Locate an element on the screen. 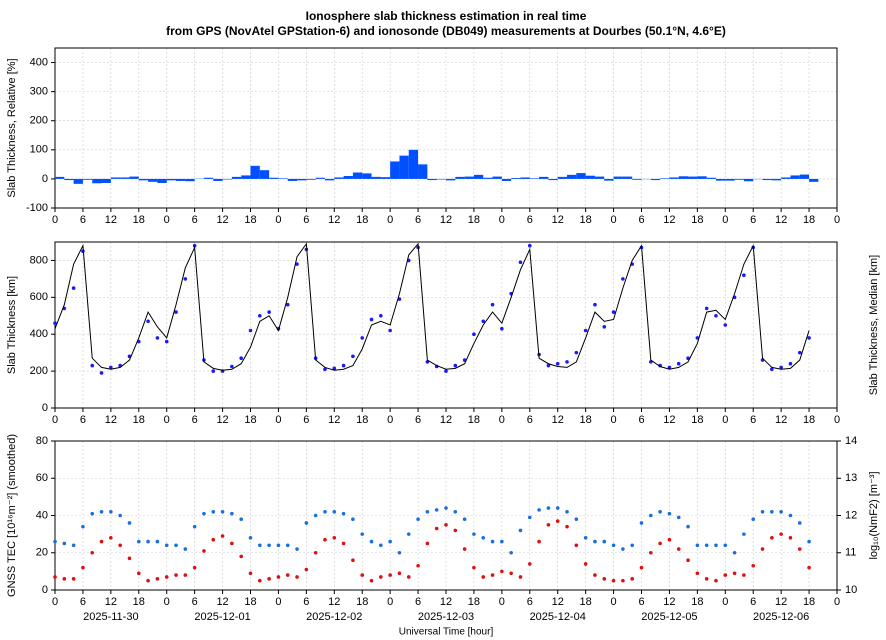 Image resolution: width=886 pixels, height=640 pixels. date-label: 2025-11-30 is located at coordinates (110, 617).